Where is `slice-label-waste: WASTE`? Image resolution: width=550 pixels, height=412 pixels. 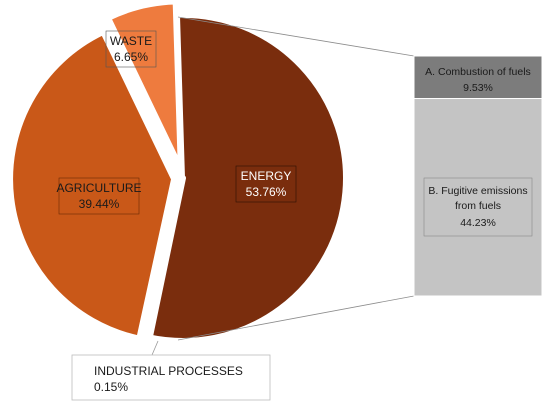 slice-label-waste: WASTE is located at coordinates (131, 41).